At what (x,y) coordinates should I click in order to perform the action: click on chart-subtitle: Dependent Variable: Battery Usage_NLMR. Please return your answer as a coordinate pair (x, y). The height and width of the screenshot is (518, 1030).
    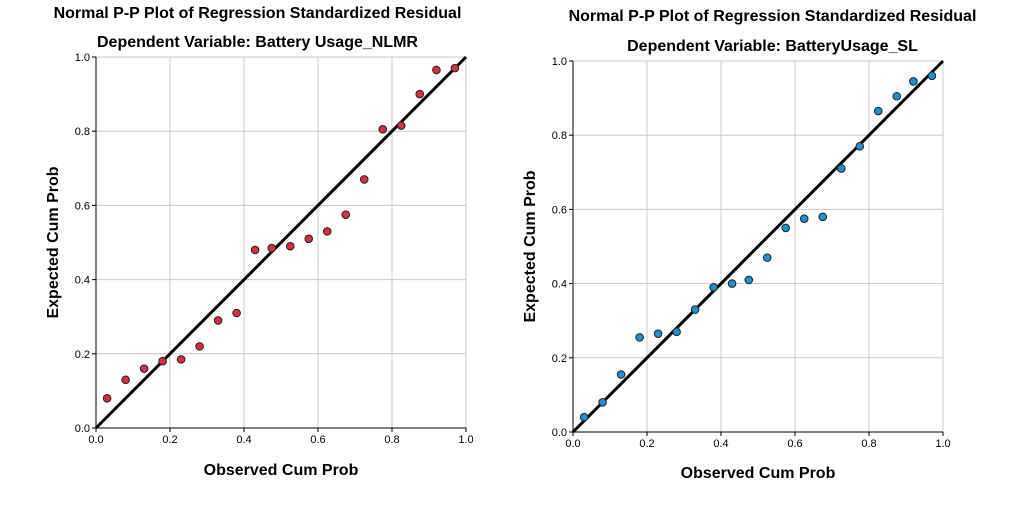
    Looking at the image, I should click on (257, 42).